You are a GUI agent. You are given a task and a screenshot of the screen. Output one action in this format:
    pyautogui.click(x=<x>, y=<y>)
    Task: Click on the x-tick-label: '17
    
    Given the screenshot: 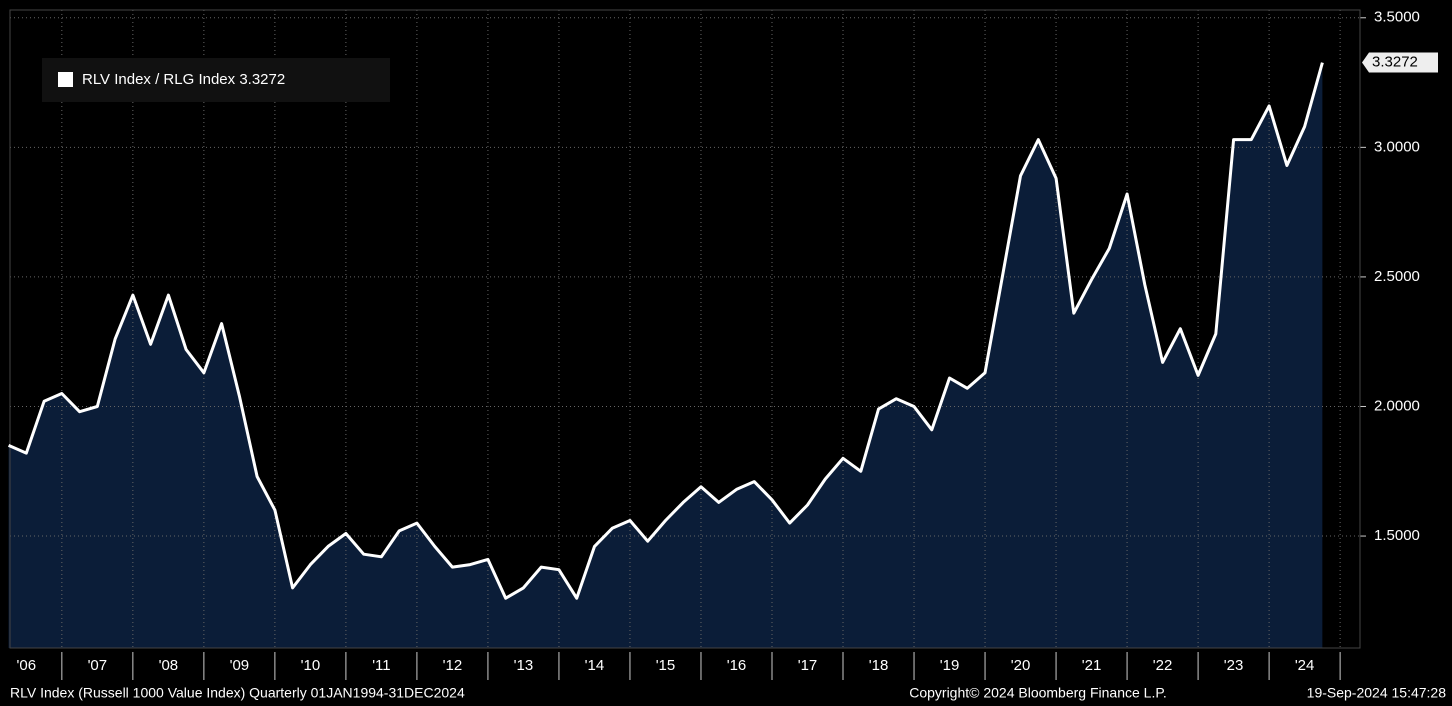 What is the action you would take?
    pyautogui.click(x=808, y=665)
    